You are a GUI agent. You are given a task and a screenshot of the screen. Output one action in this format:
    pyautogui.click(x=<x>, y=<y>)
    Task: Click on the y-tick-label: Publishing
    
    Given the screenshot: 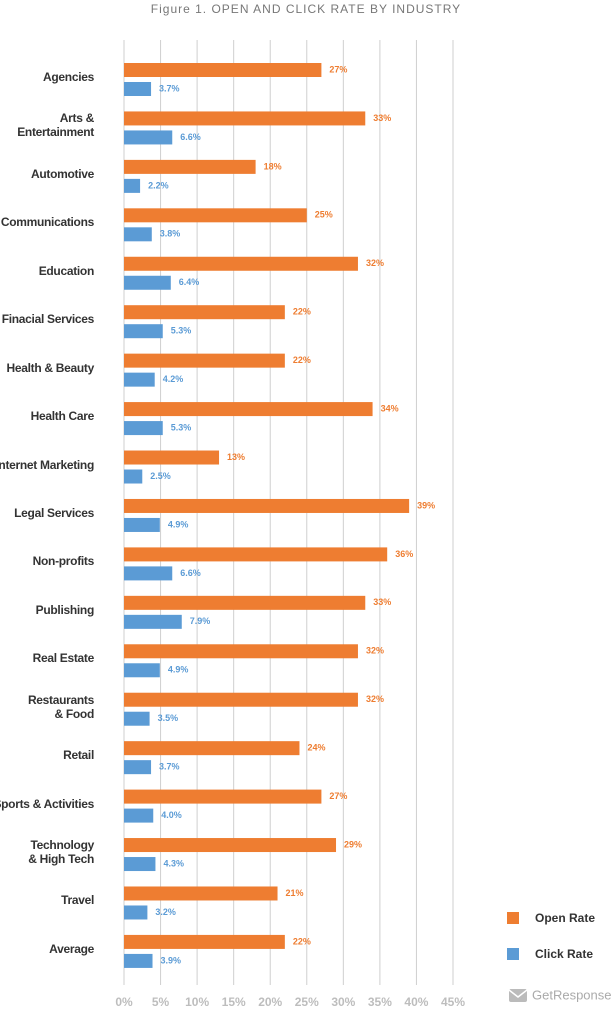 What is the action you would take?
    pyautogui.click(x=65, y=609)
    